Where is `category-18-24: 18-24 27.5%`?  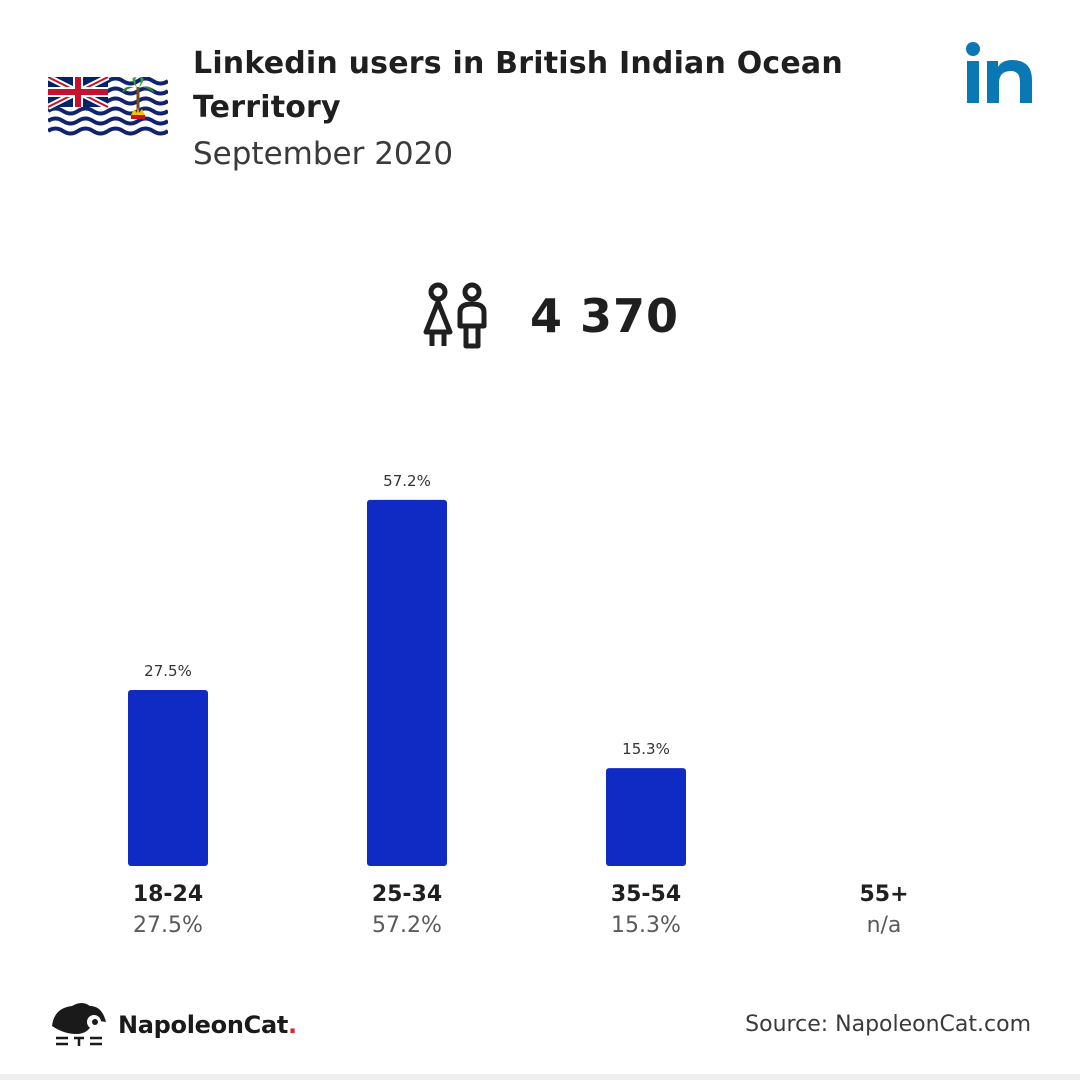 category-18-24: 18-24 27.5% is located at coordinates (168, 910).